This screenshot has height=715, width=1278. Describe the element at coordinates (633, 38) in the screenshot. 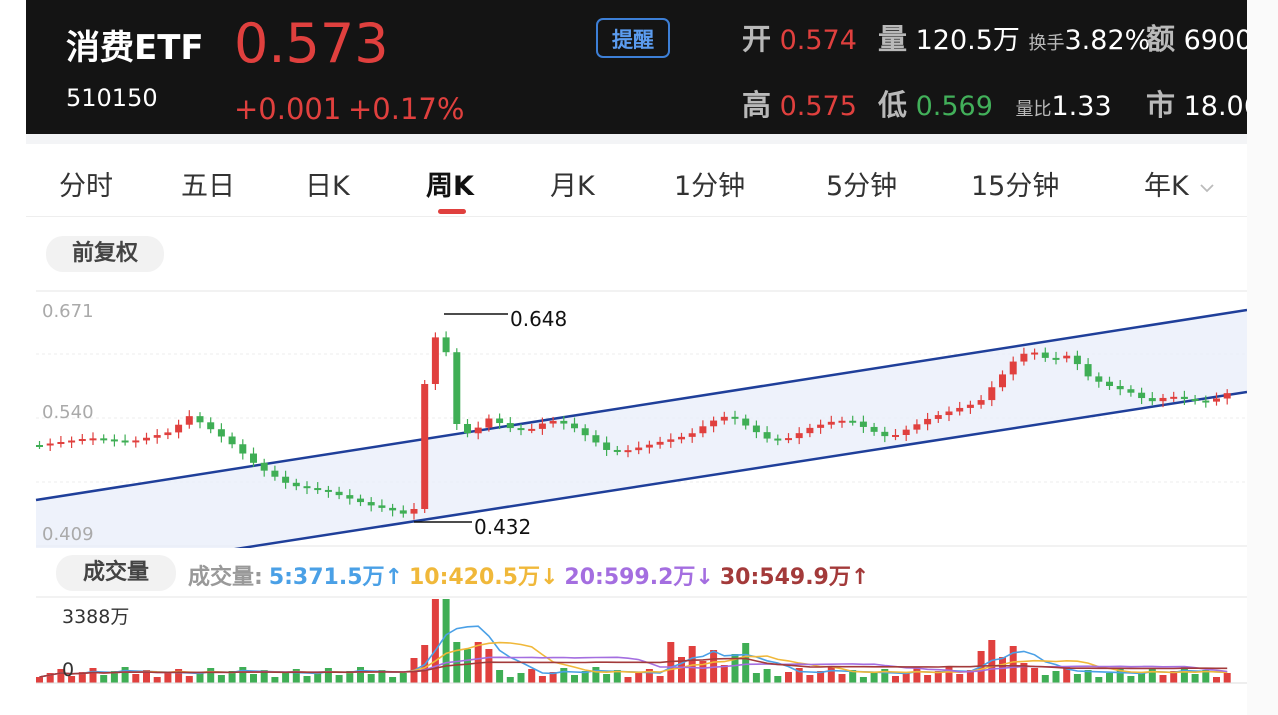

I see `alert-button: 提醒` at that location.